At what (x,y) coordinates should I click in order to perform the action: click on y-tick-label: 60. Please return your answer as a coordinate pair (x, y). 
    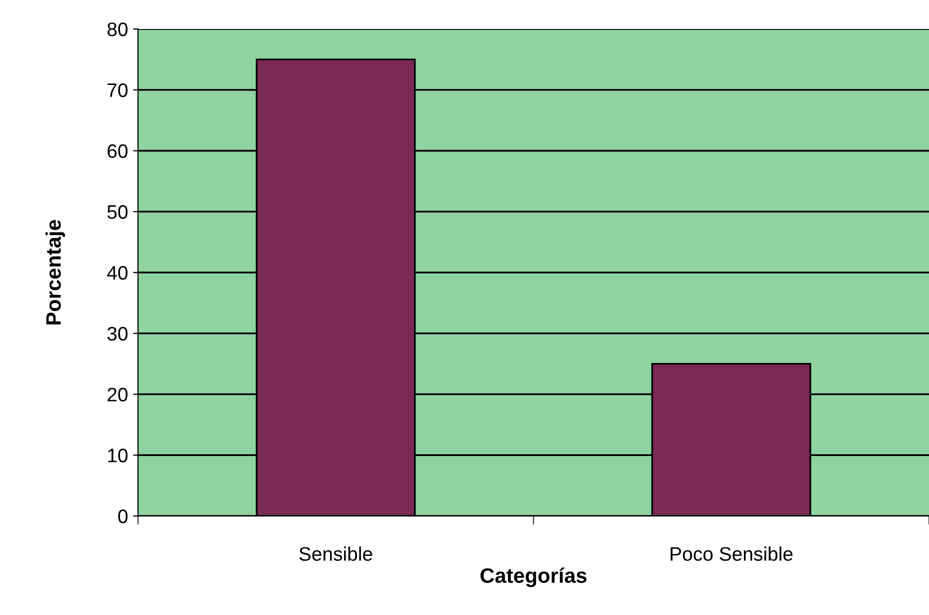
    Looking at the image, I should click on (118, 151).